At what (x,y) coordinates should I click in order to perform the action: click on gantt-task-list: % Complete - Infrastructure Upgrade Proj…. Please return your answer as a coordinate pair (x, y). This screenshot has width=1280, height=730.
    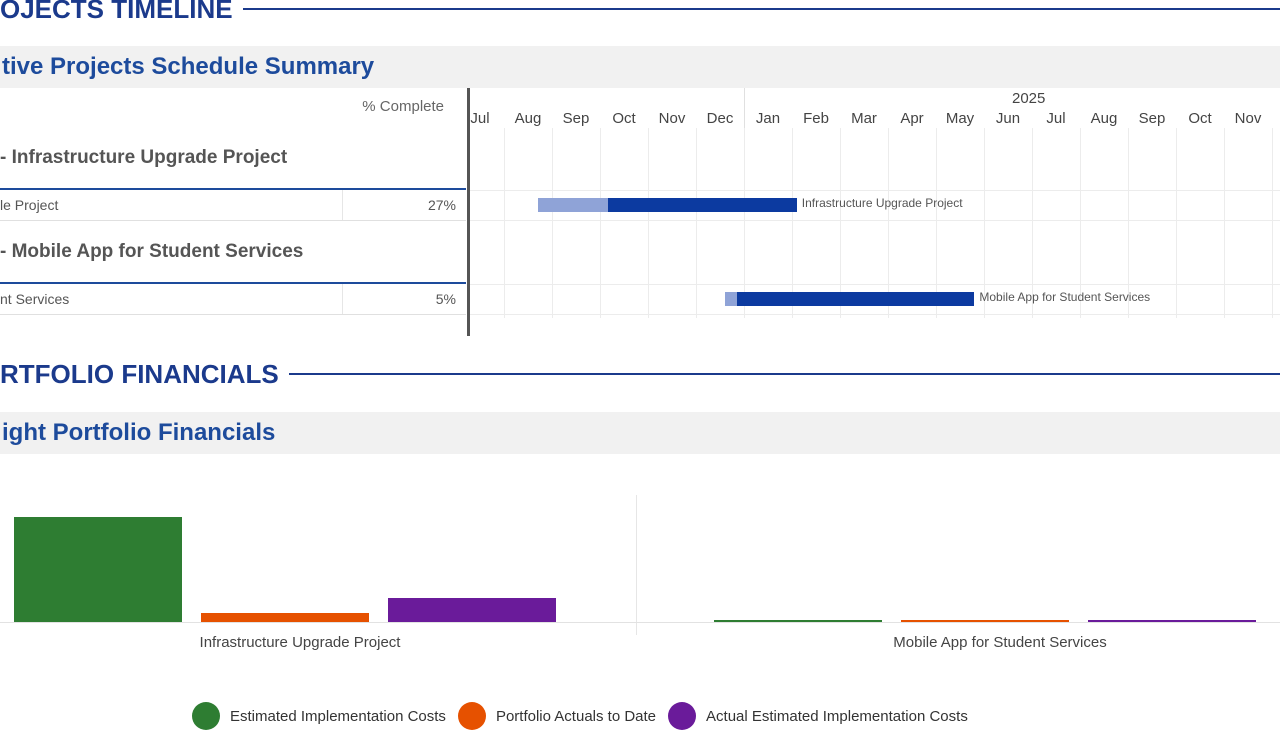
    Looking at the image, I should click on (234, 212).